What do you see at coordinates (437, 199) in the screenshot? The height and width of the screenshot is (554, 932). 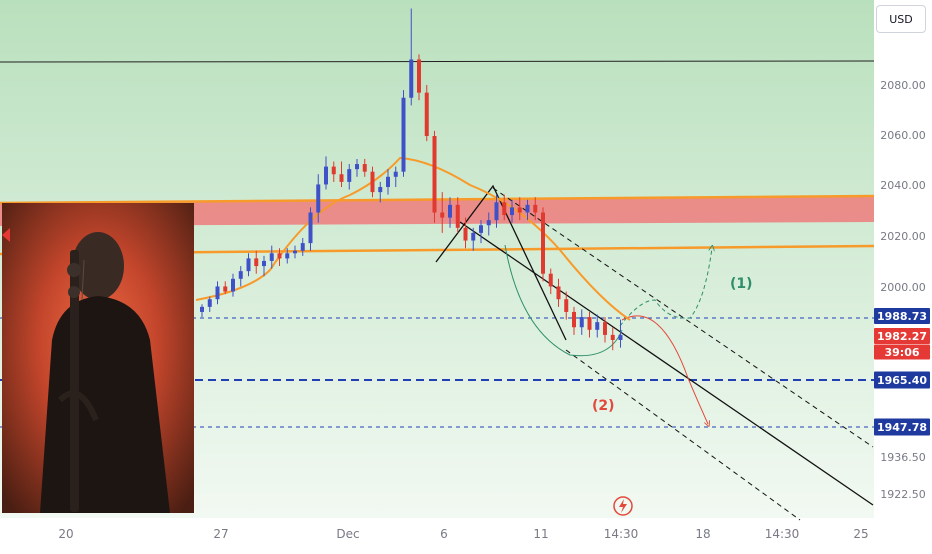 I see `resistance-zone-top-line` at bounding box center [437, 199].